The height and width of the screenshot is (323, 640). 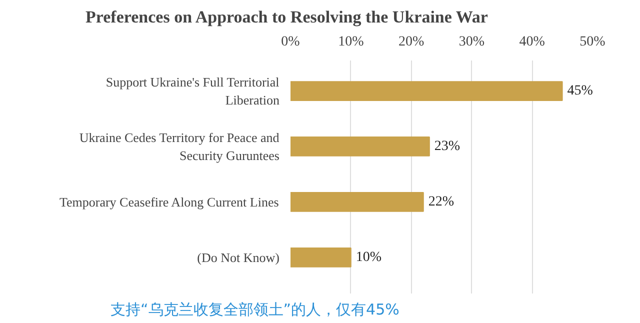 I want to click on x-tick-label: 0%, so click(x=290, y=42).